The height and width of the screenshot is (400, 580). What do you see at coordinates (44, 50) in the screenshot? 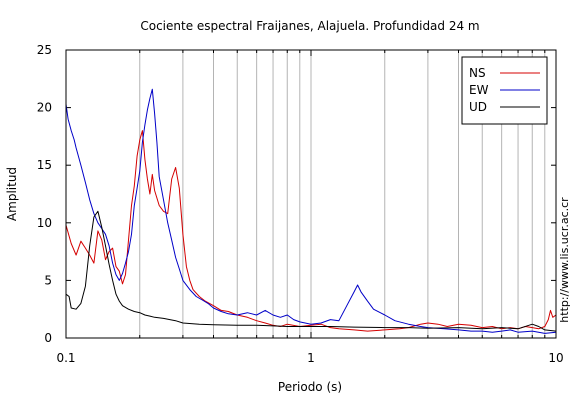
I see `y-tick-label: 25` at bounding box center [44, 50].